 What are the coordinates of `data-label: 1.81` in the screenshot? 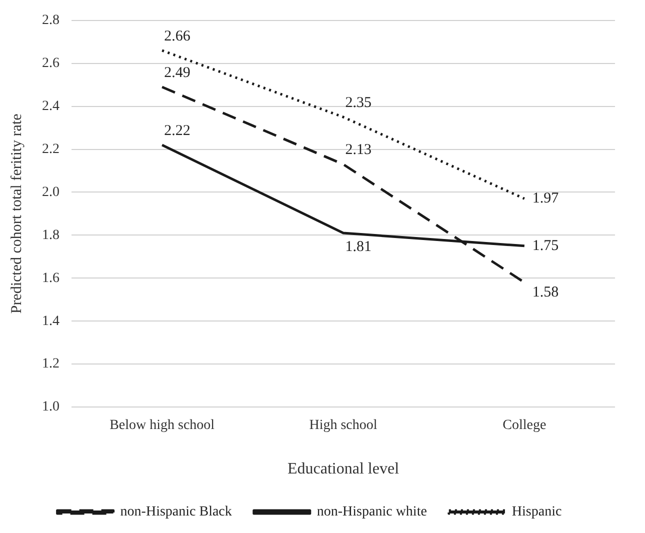 It's located at (358, 246).